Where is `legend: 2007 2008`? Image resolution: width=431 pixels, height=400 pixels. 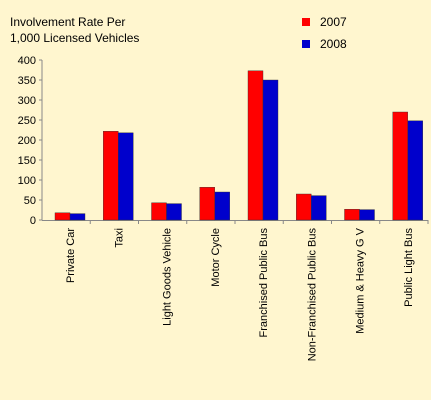 legend: 2007 2008 is located at coordinates (324, 33).